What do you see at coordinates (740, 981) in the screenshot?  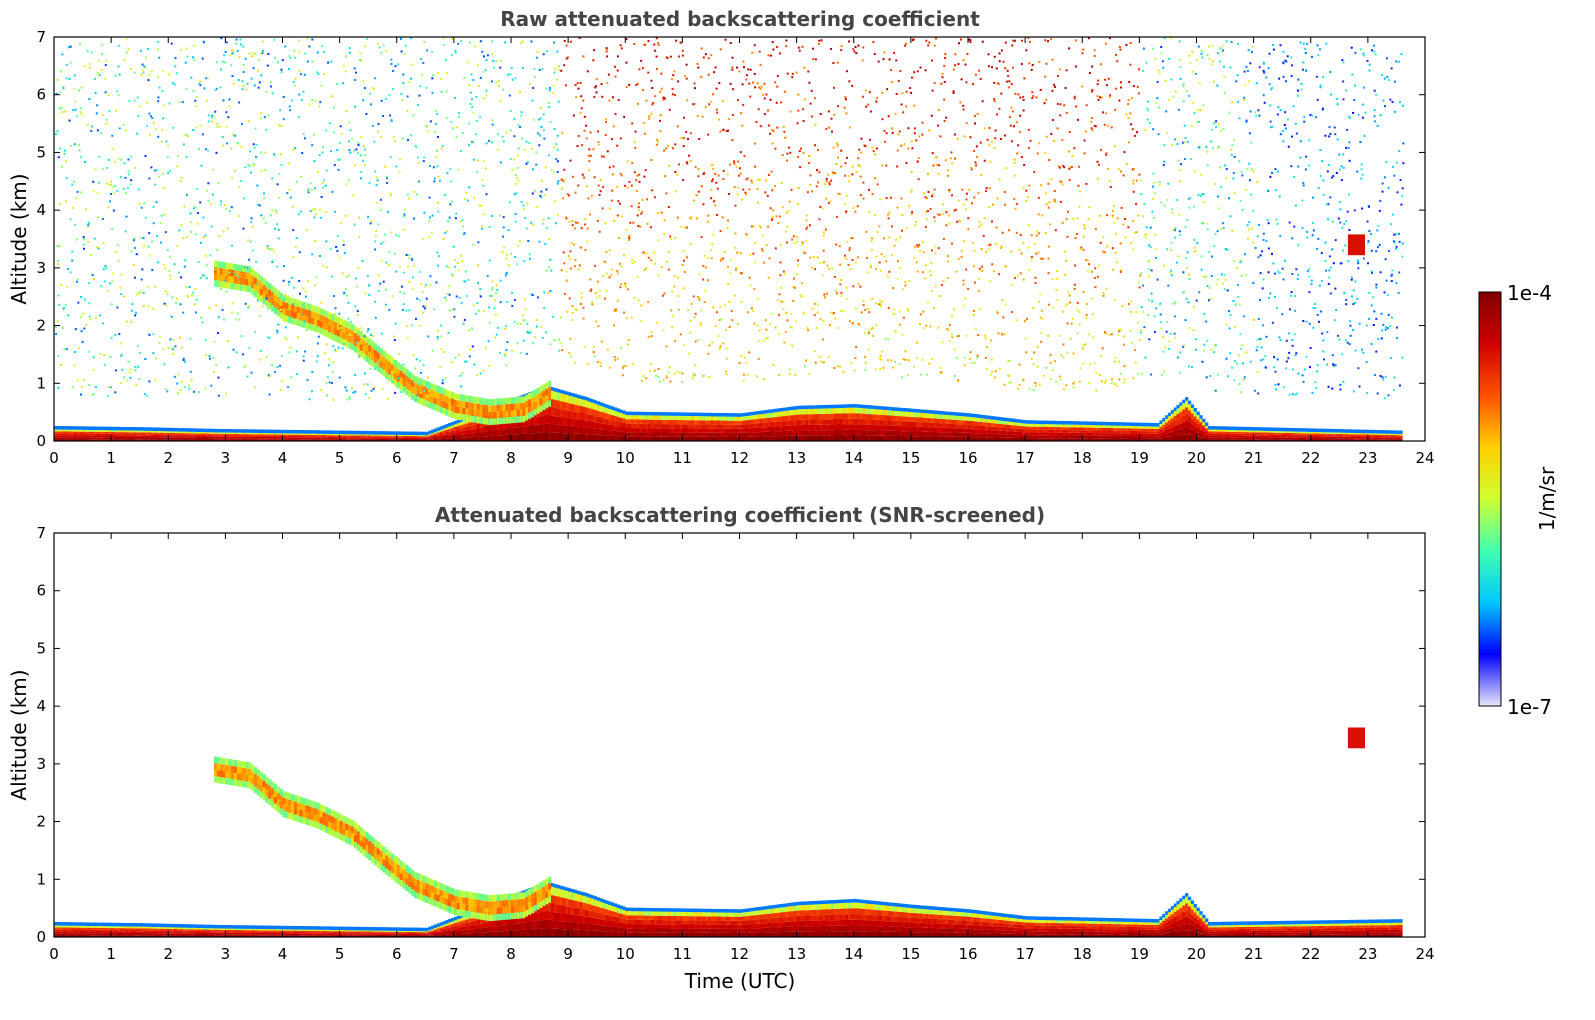 I see `x-axis-label: Time (UTC)` at bounding box center [740, 981].